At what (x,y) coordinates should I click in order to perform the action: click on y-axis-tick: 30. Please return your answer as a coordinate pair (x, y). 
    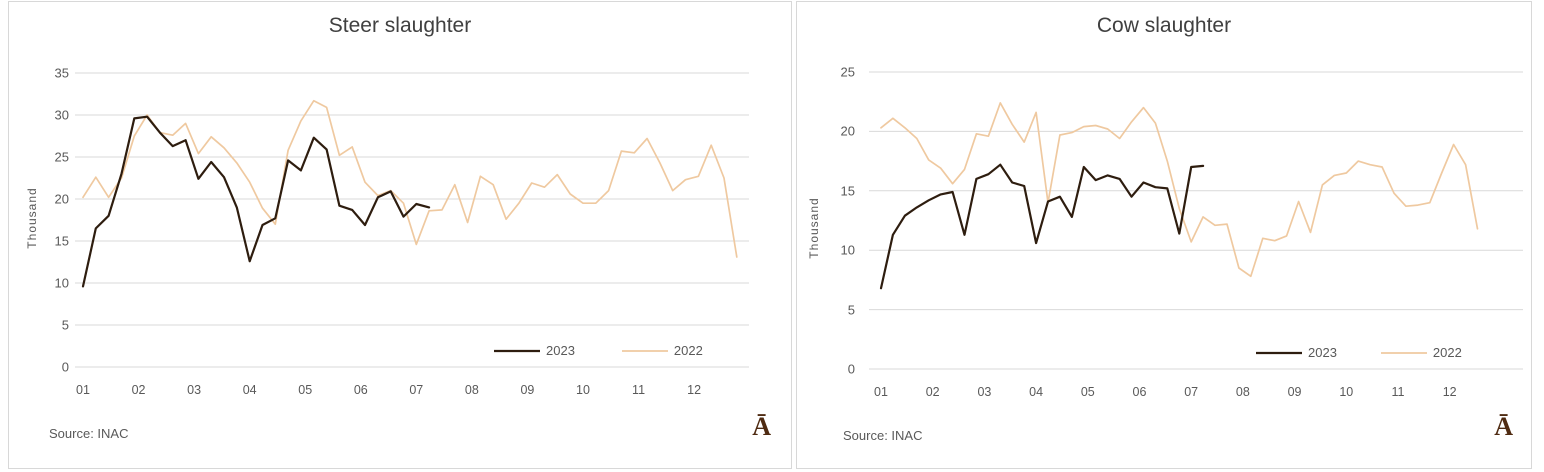
    Looking at the image, I should click on (61, 115).